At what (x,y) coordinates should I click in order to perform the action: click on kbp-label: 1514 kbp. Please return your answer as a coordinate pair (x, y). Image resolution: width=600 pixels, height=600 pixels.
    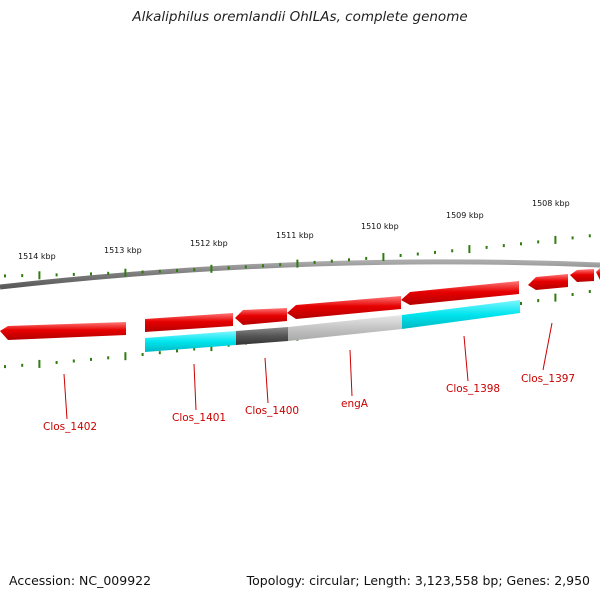
    Looking at the image, I should click on (37, 256).